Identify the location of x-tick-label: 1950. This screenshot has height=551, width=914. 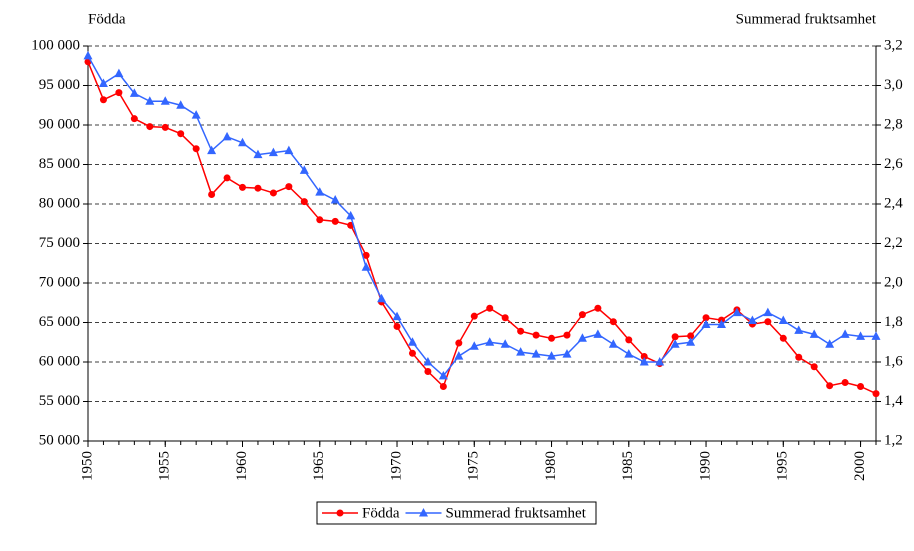
(87, 466).